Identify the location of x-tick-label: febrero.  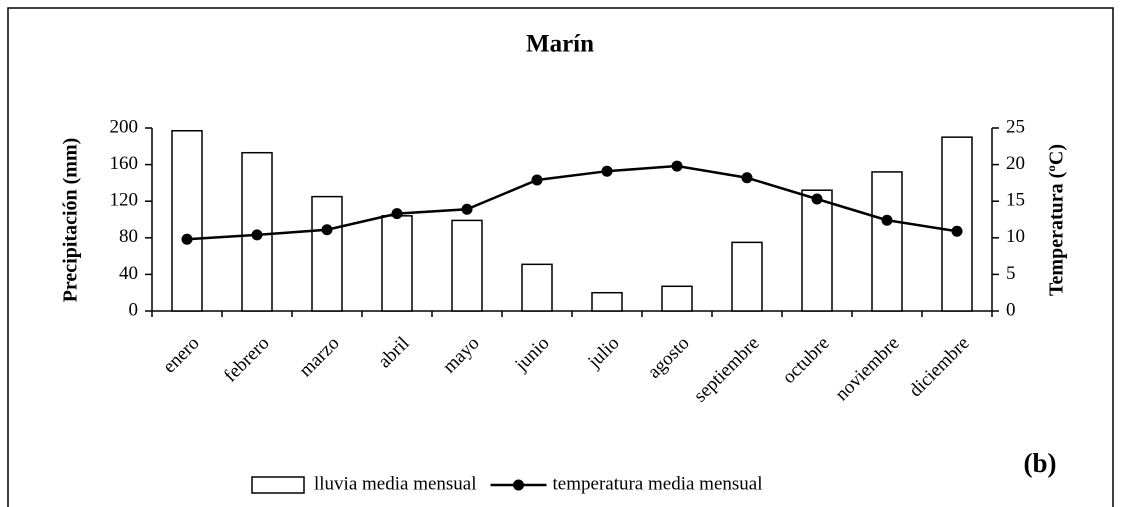
(247, 360).